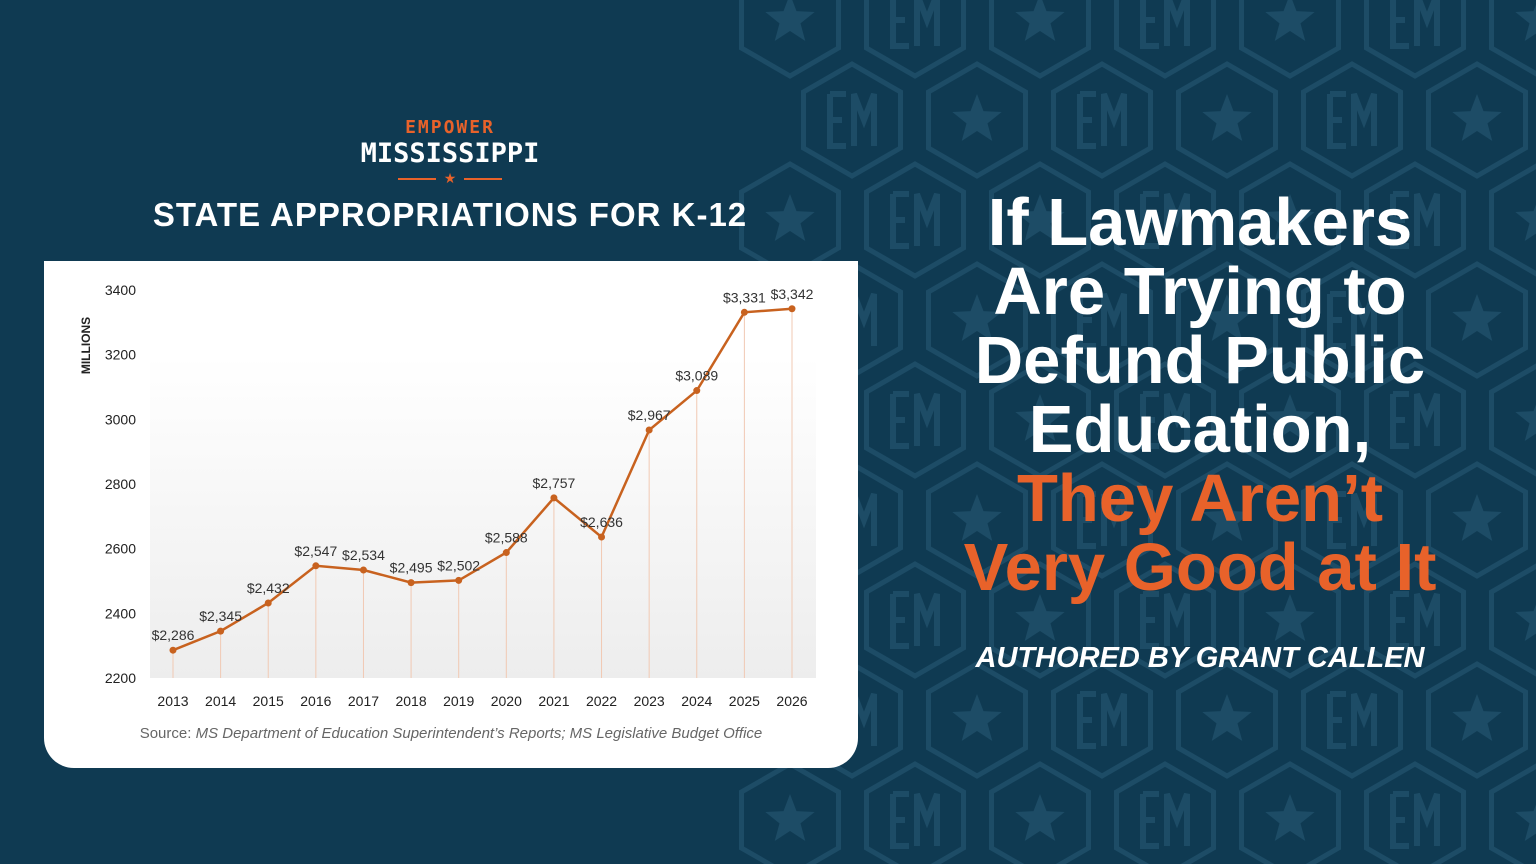 The height and width of the screenshot is (864, 1536). I want to click on data-label: $2,286, so click(173, 635).